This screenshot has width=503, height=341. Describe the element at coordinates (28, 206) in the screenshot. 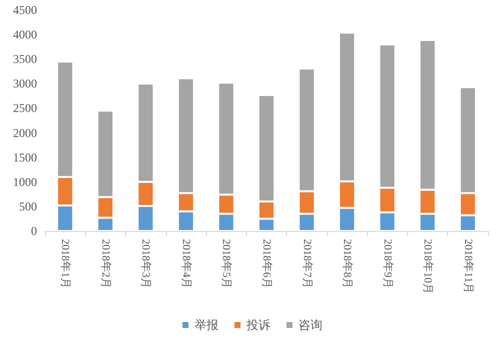

I see `y-tick-label: 500` at that location.